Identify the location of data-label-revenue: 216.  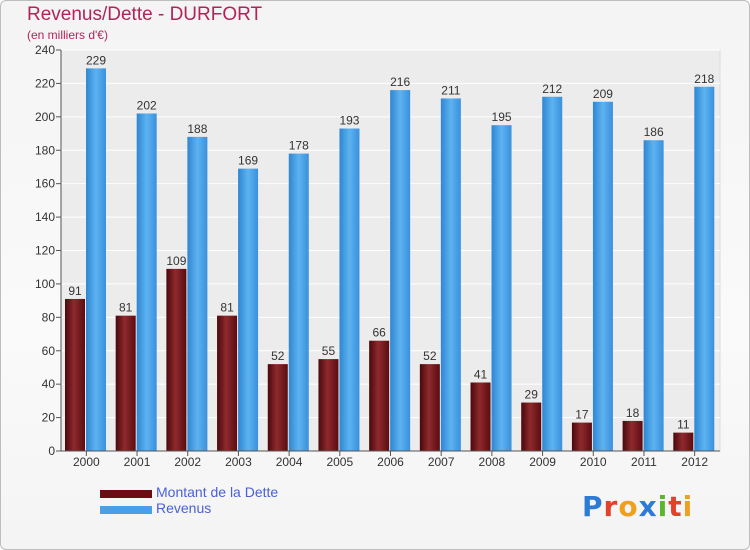
(400, 82).